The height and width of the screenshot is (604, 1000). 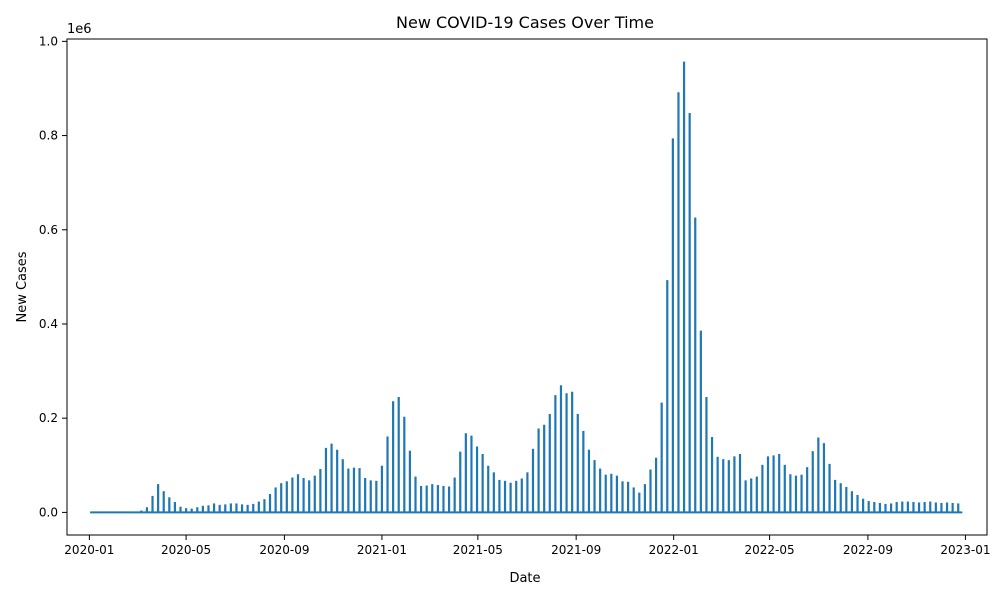 I want to click on x-tick-label: 2023-01, so click(x=965, y=550).